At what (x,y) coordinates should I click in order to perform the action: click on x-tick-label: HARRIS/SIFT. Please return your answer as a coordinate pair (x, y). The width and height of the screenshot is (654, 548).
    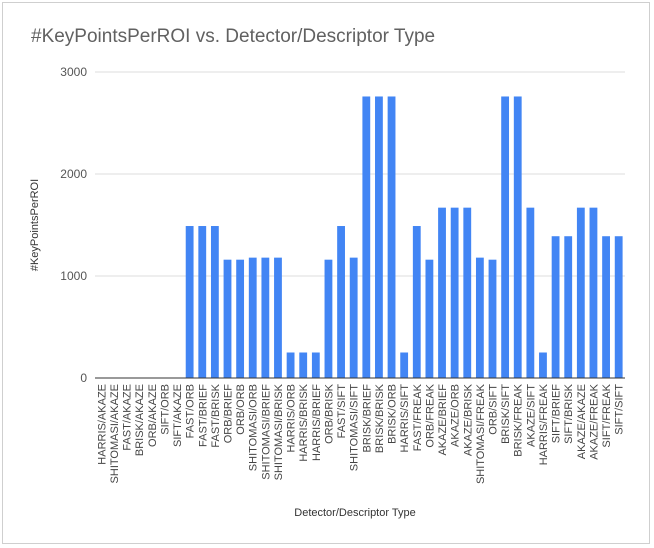
    Looking at the image, I should click on (405, 418).